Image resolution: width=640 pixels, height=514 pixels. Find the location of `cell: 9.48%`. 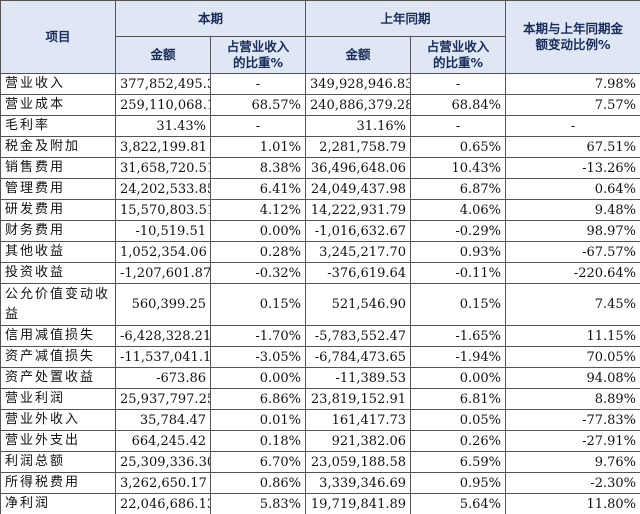

cell: 9.48% is located at coordinates (572, 210).